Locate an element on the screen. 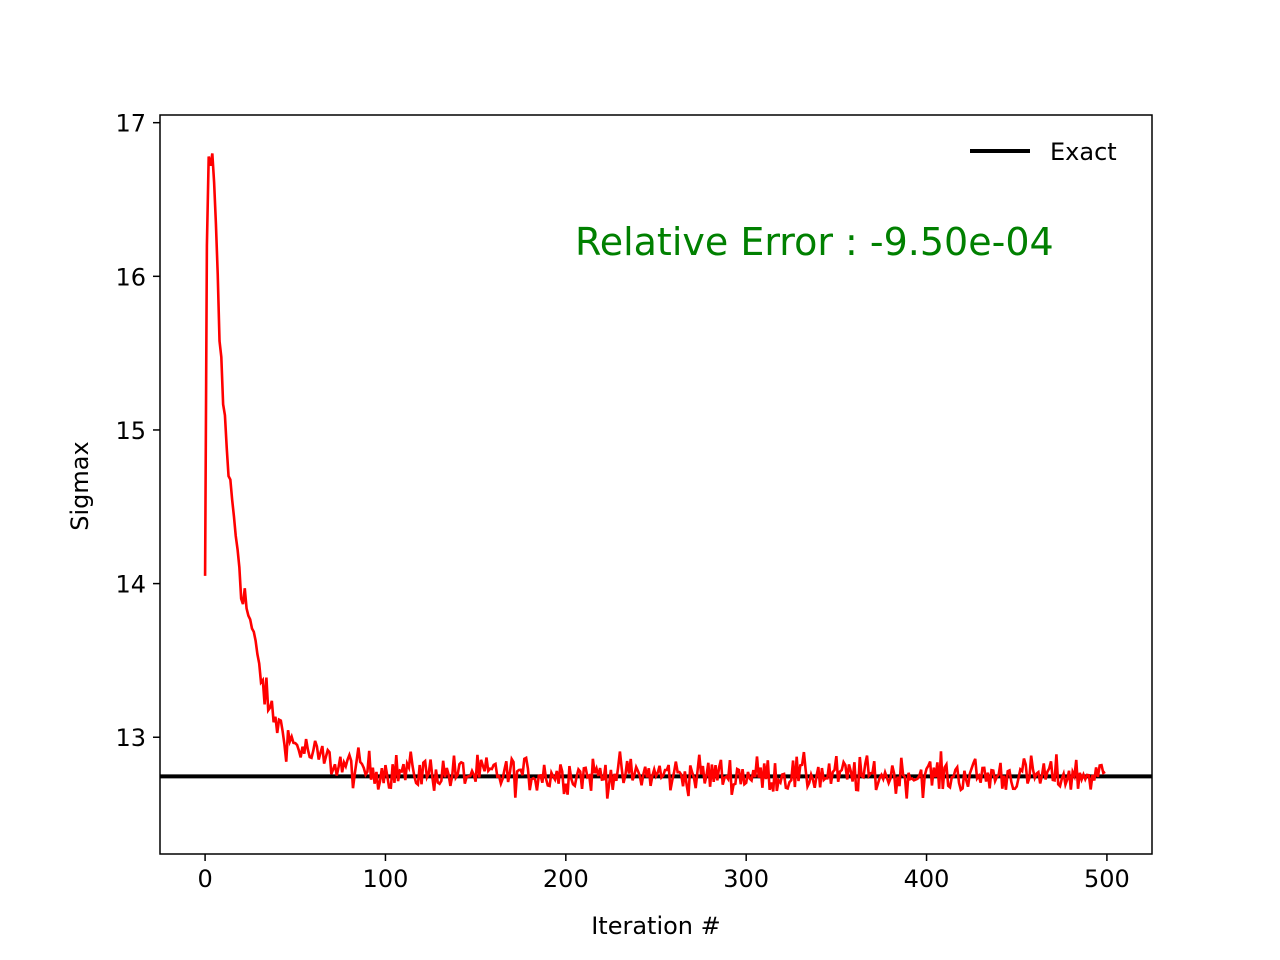 This screenshot has height=960, width=1280. x-axis-label: Iteration # is located at coordinates (656, 926).